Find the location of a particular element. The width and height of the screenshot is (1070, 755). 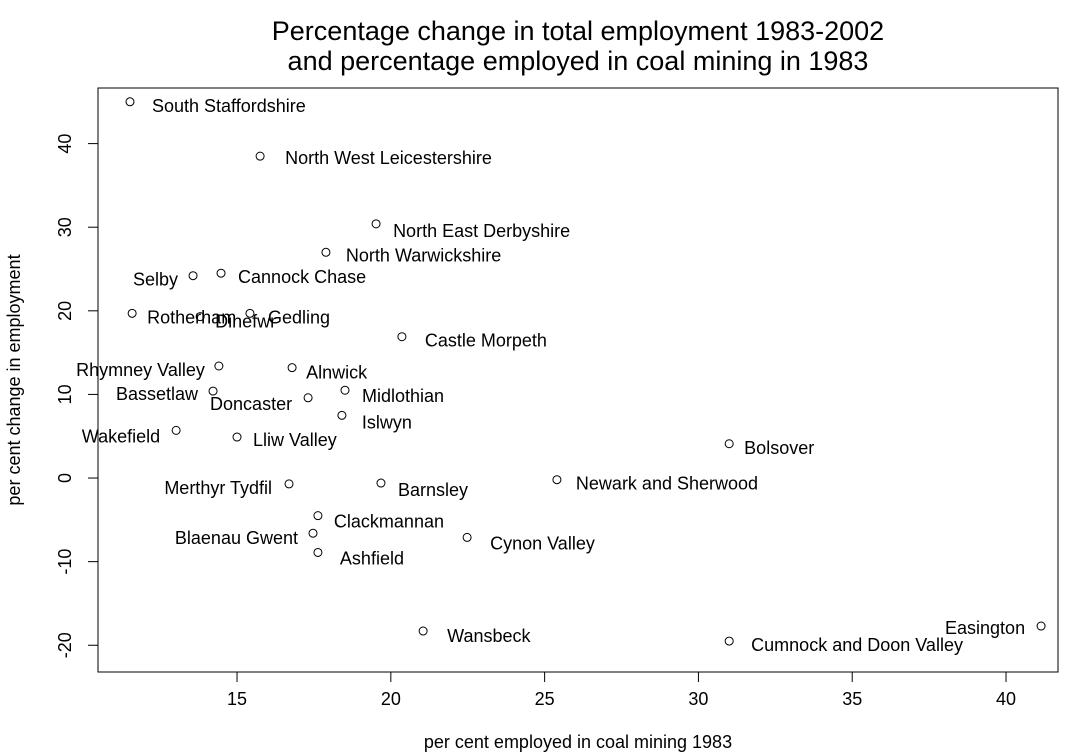

point-label: Selby is located at coordinates (155, 280).